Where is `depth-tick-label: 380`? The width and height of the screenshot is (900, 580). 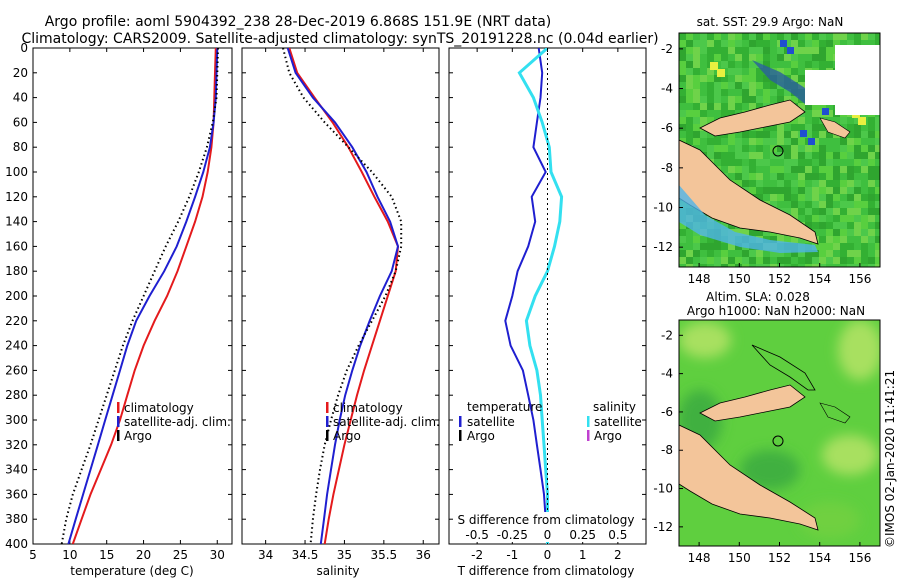
depth-tick-label: 380 is located at coordinates (16, 519).